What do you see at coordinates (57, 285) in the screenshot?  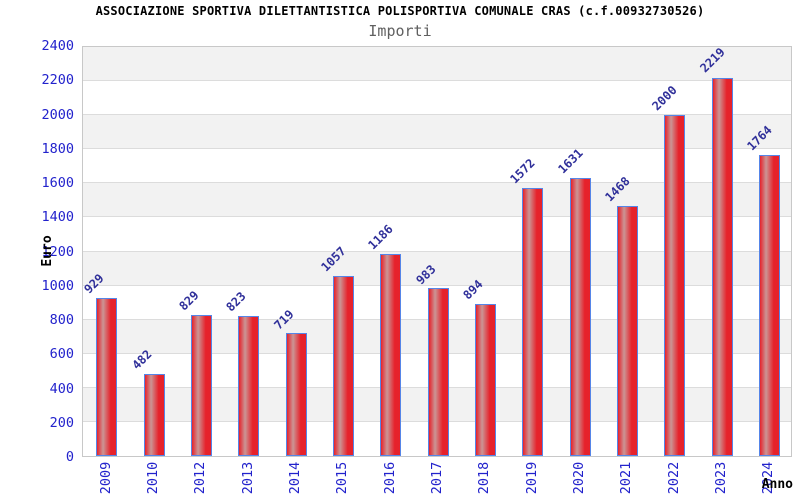 I see `y-tick-label-1000: 1000` at bounding box center [57, 285].